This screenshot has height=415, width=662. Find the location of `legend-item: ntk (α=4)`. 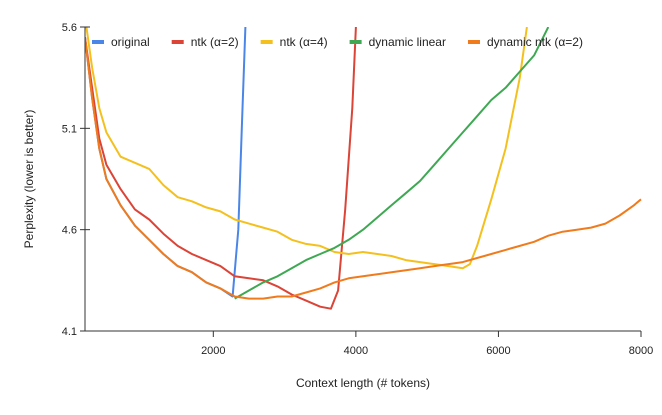

legend-item: ntk (α=4) is located at coordinates (294, 42).